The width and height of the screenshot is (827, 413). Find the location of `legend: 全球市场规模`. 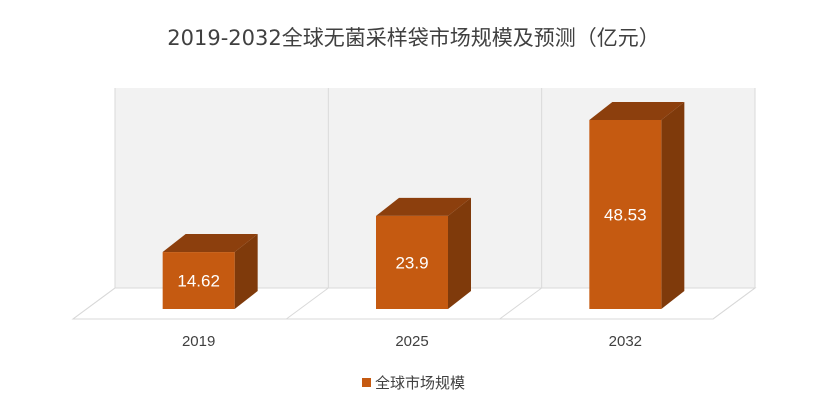

legend: 全球市场规模 is located at coordinates (413, 382).